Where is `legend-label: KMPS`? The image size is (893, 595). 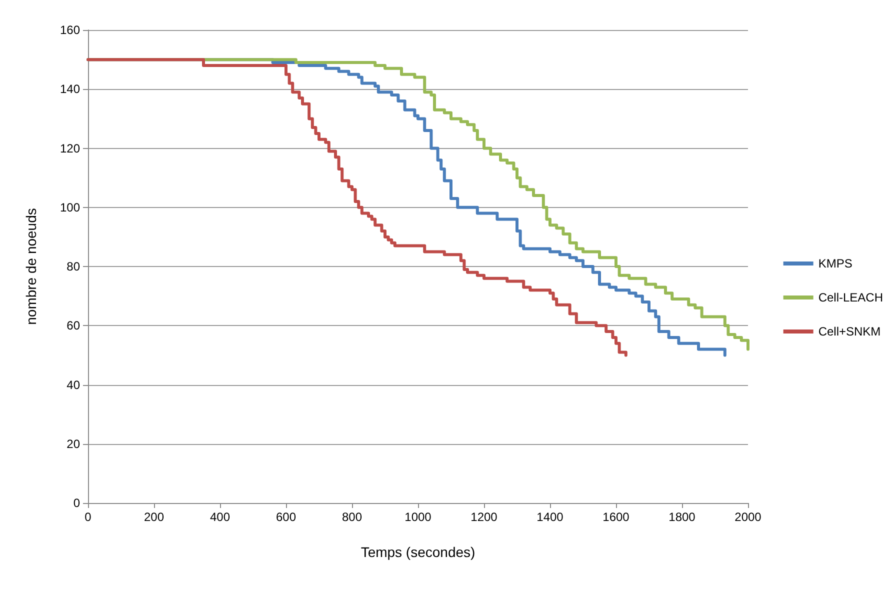
legend-label: KMPS is located at coordinates (835, 263).